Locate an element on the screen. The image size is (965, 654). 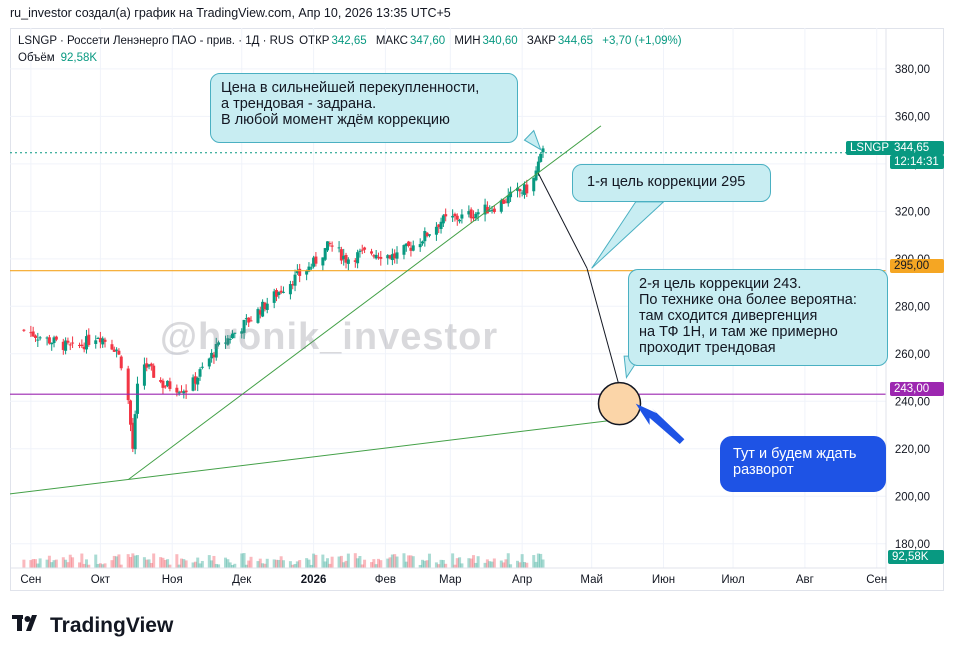
volume-value: 92,58K is located at coordinates (79, 58).